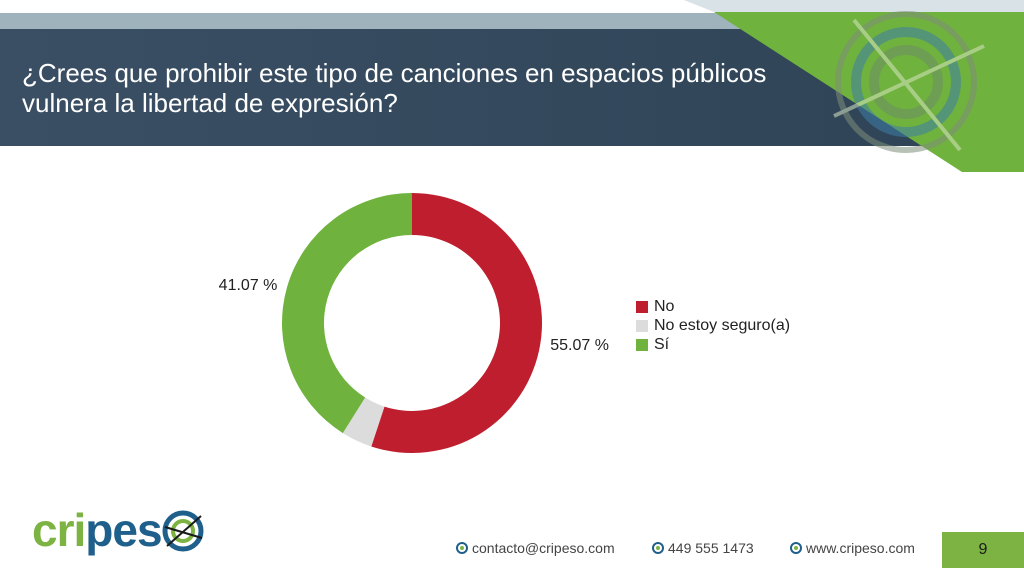 The width and height of the screenshot is (1024, 572). Describe the element at coordinates (713, 306) in the screenshot. I see `legend-item-no: No` at that location.